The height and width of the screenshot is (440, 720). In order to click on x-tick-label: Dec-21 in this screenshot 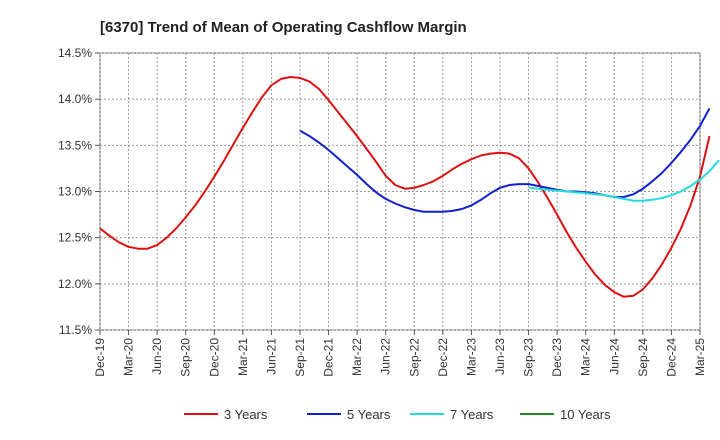, I will do `click(329, 357)`.